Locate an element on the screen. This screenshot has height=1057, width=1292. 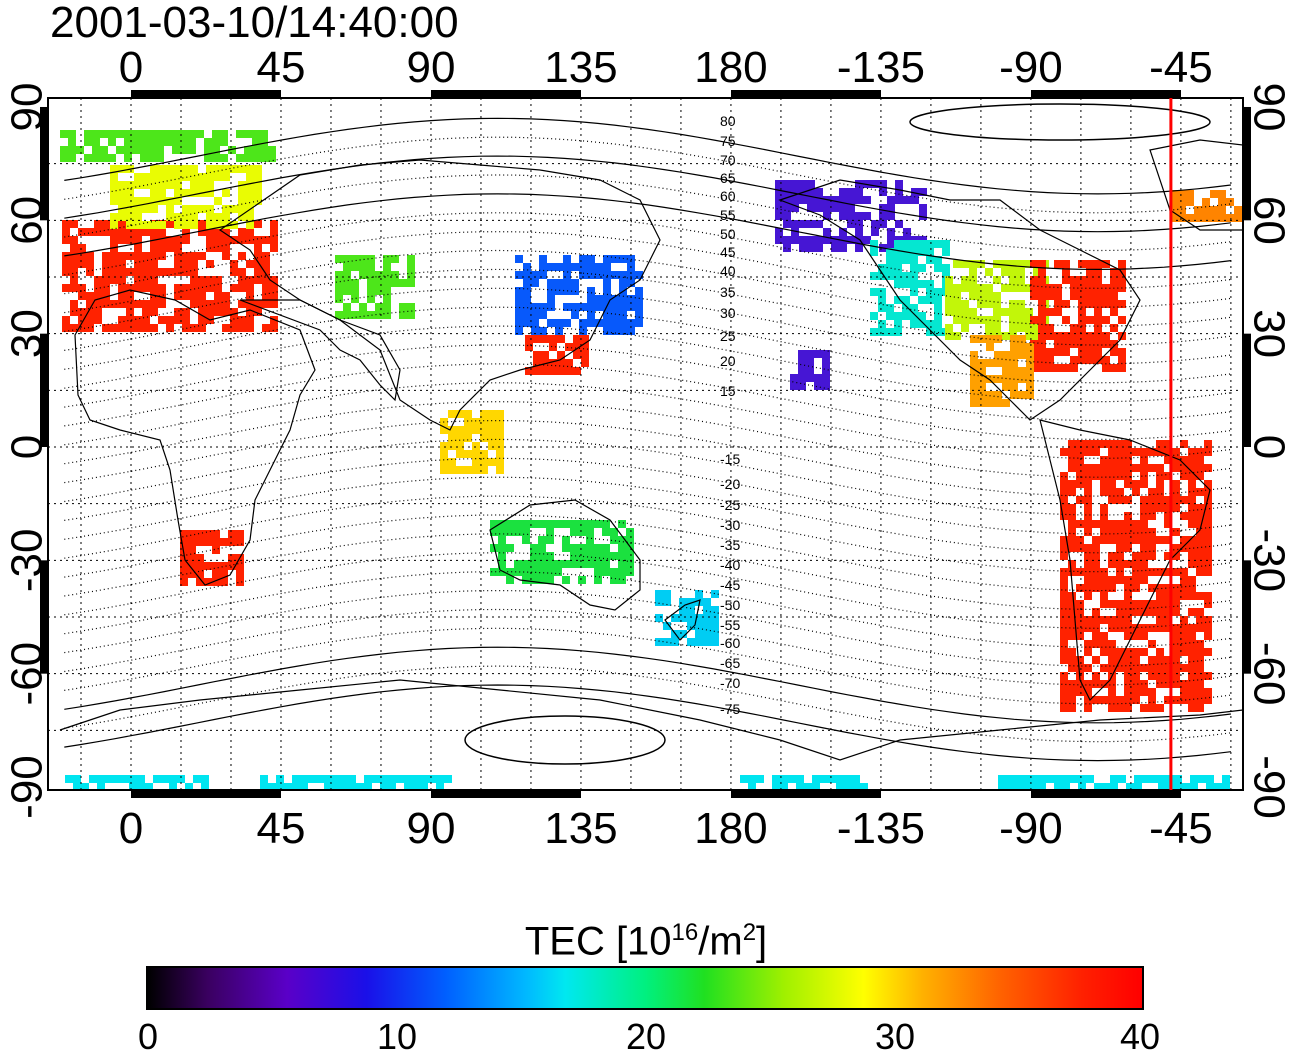
lat-tick-right: 30 is located at coordinates (1268, 333).